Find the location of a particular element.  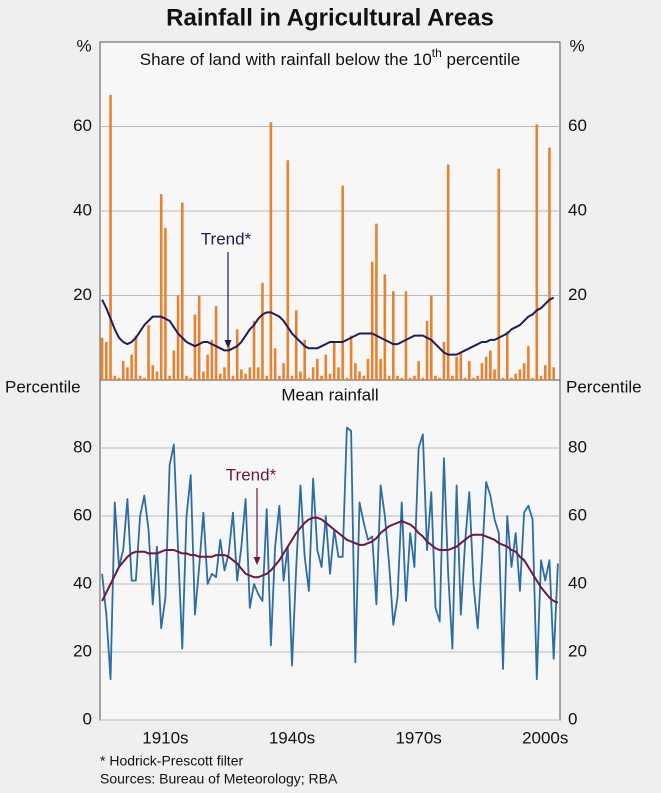

subtitle-superscript: th is located at coordinates (437, 53).